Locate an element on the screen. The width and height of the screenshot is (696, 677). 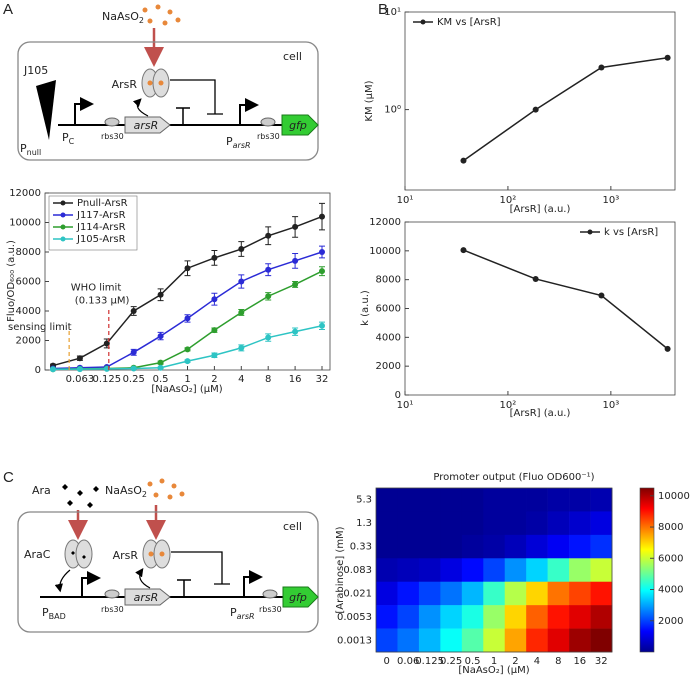
x-tick-label: 10¹ is located at coordinates (405, 405).